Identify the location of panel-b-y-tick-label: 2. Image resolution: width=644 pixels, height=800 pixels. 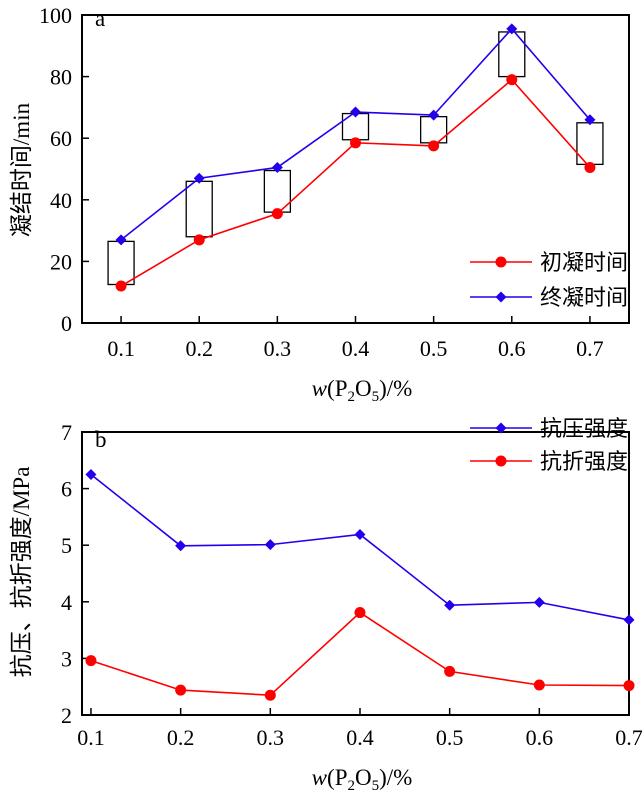
(66, 715).